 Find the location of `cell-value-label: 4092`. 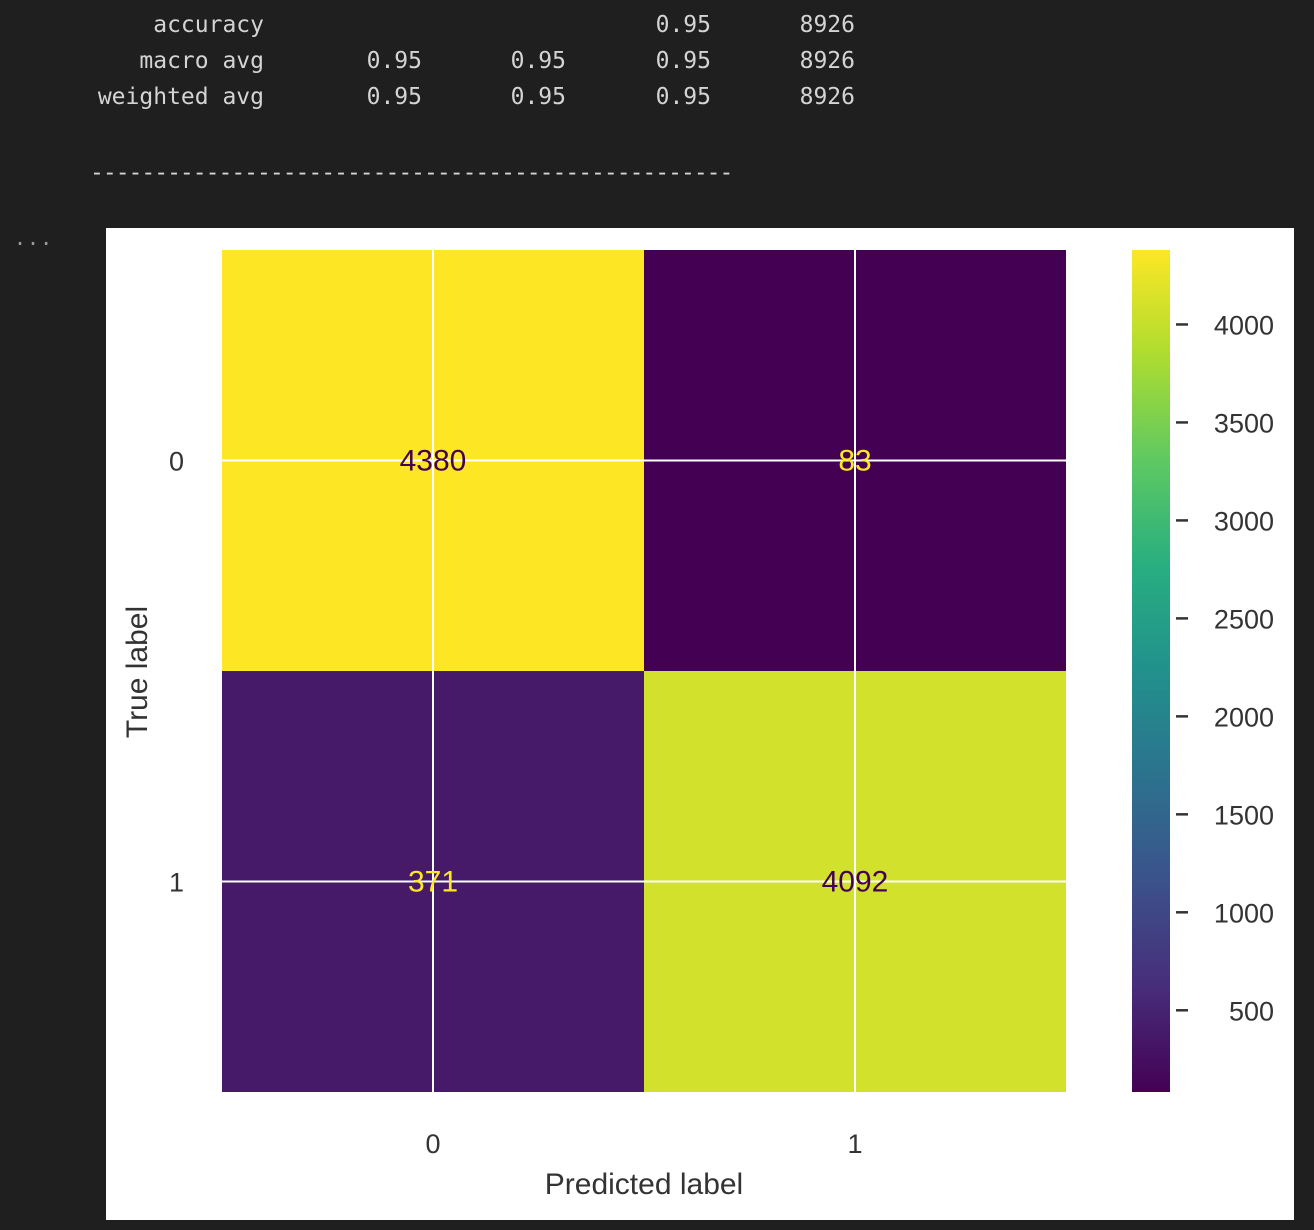

cell-value-label: 4092 is located at coordinates (855, 882).